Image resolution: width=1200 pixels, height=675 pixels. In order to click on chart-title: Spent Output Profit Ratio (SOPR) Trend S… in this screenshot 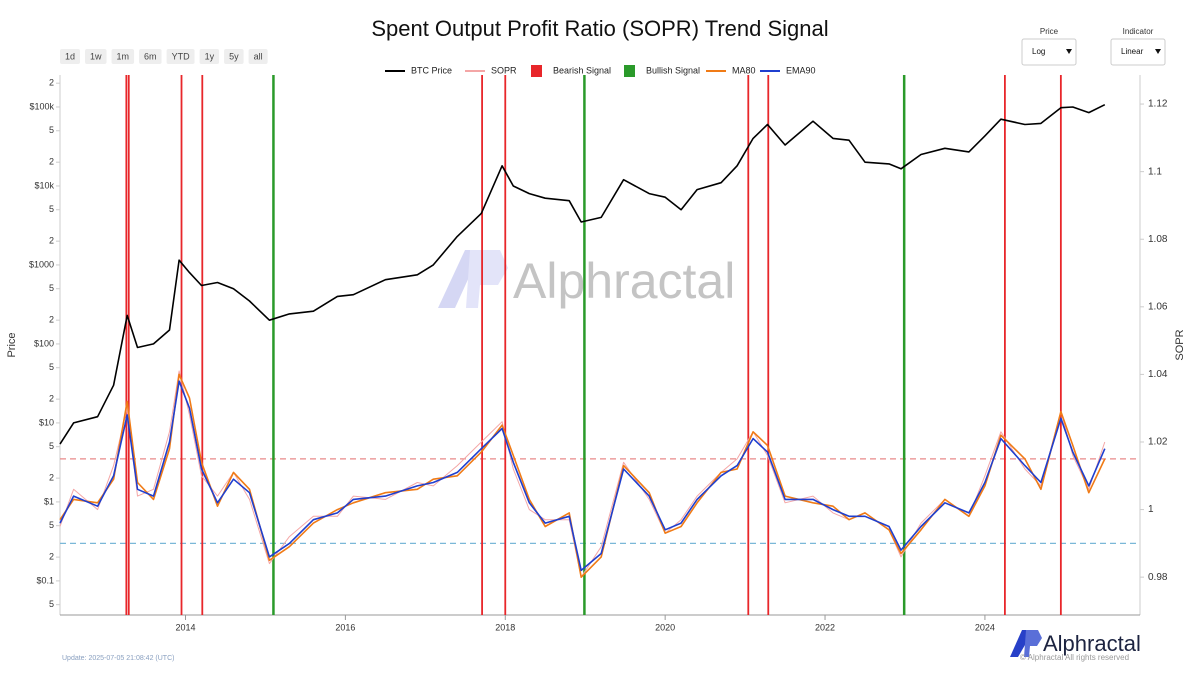, I will do `click(599, 28)`.